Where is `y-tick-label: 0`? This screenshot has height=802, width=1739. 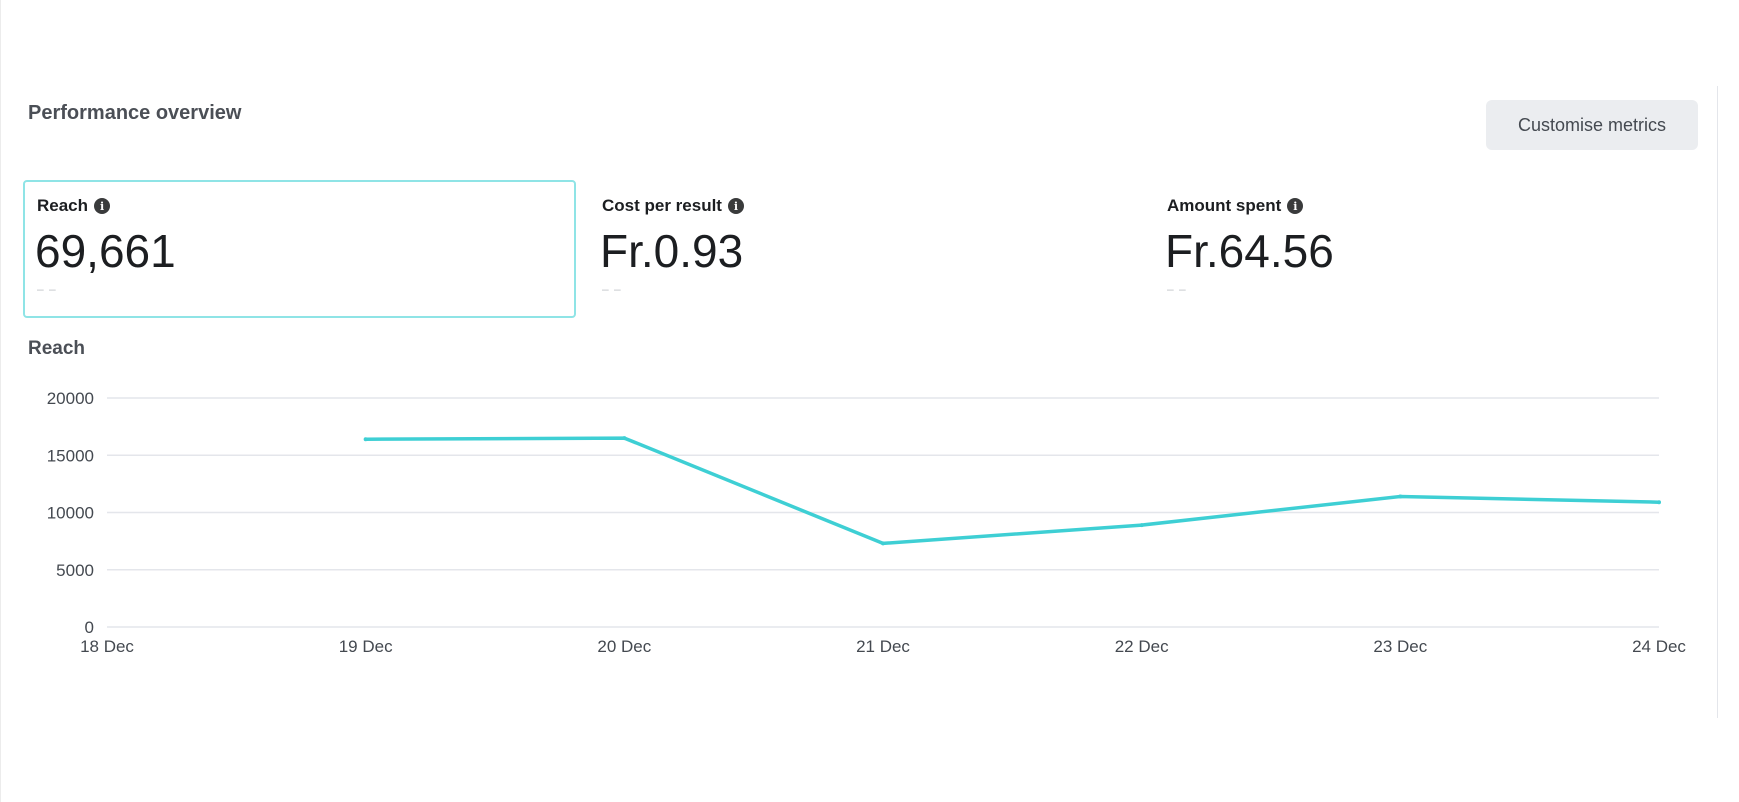 y-tick-label: 0 is located at coordinates (89, 627).